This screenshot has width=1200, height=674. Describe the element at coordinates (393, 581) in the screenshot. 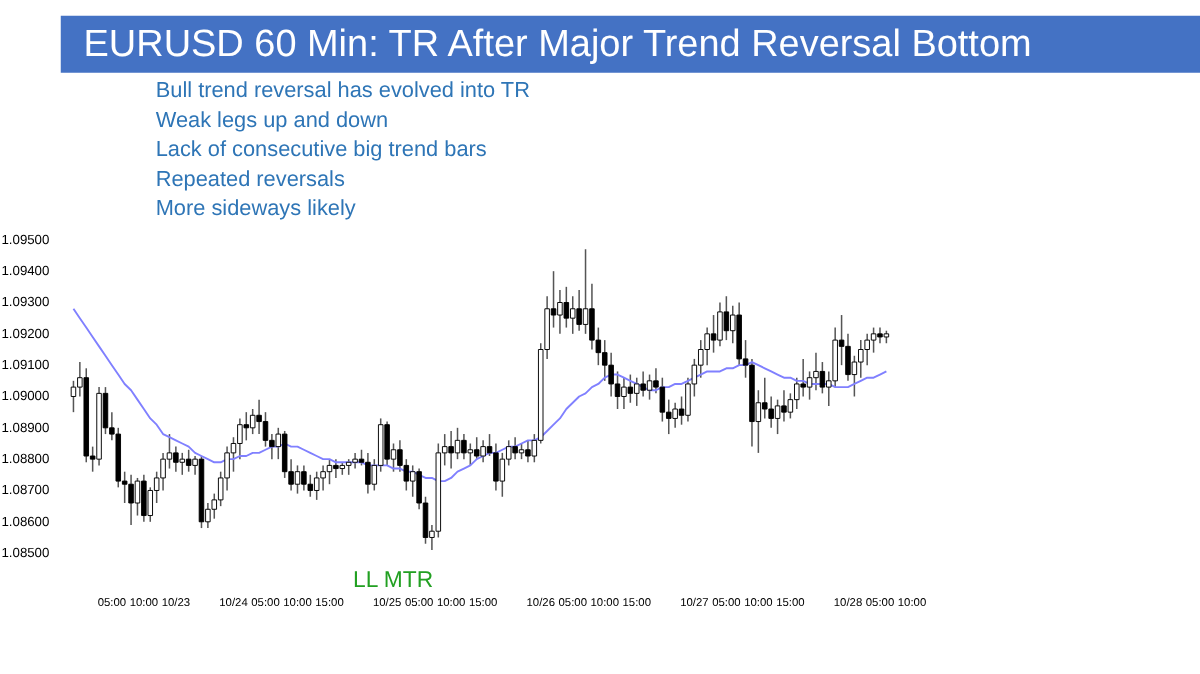

I see `text: LL MTR` at that location.